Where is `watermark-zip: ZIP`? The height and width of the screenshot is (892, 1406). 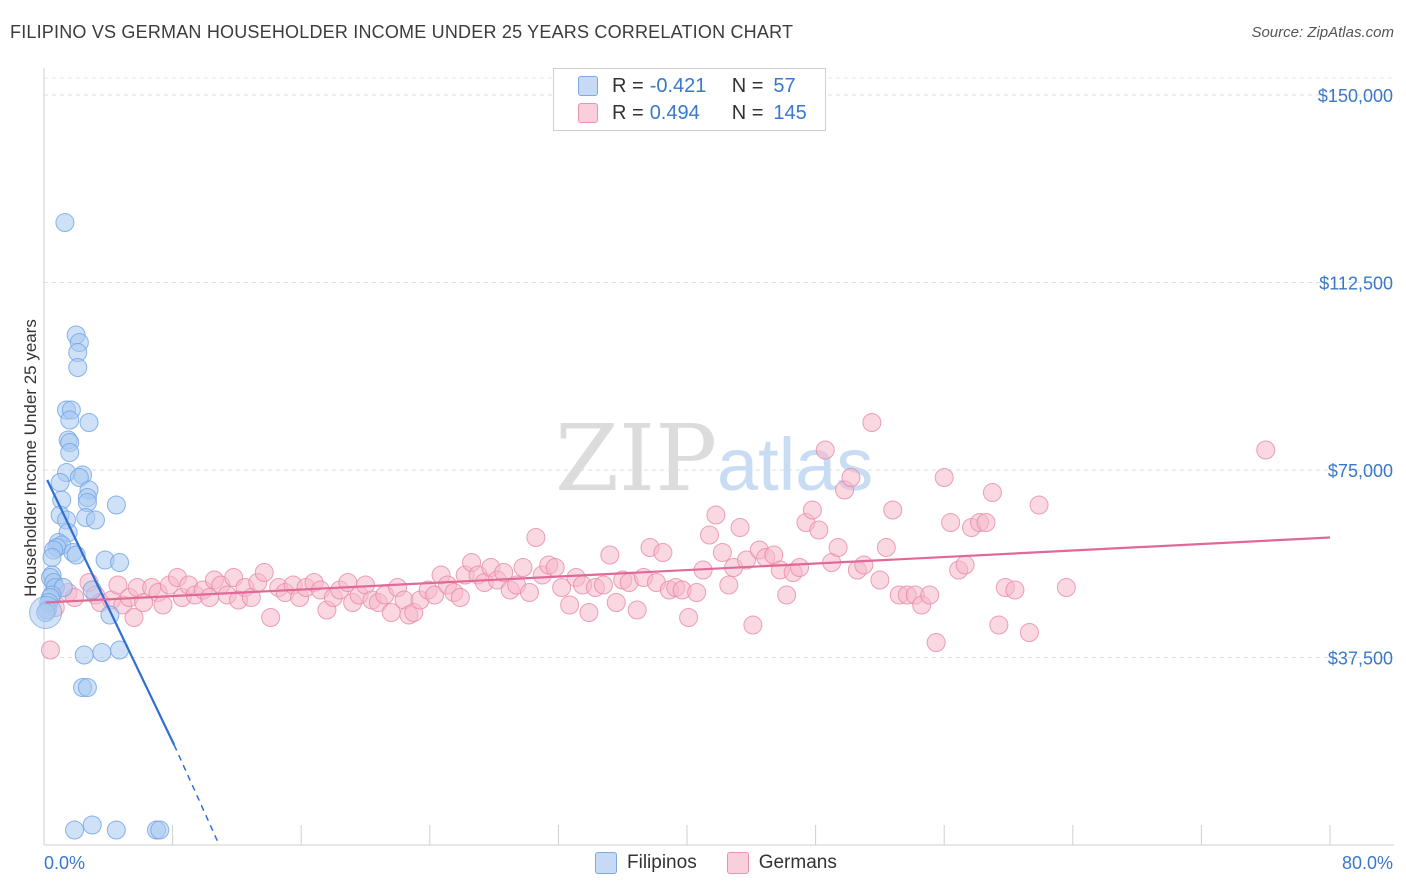 watermark-zip: ZIP is located at coordinates (636, 458).